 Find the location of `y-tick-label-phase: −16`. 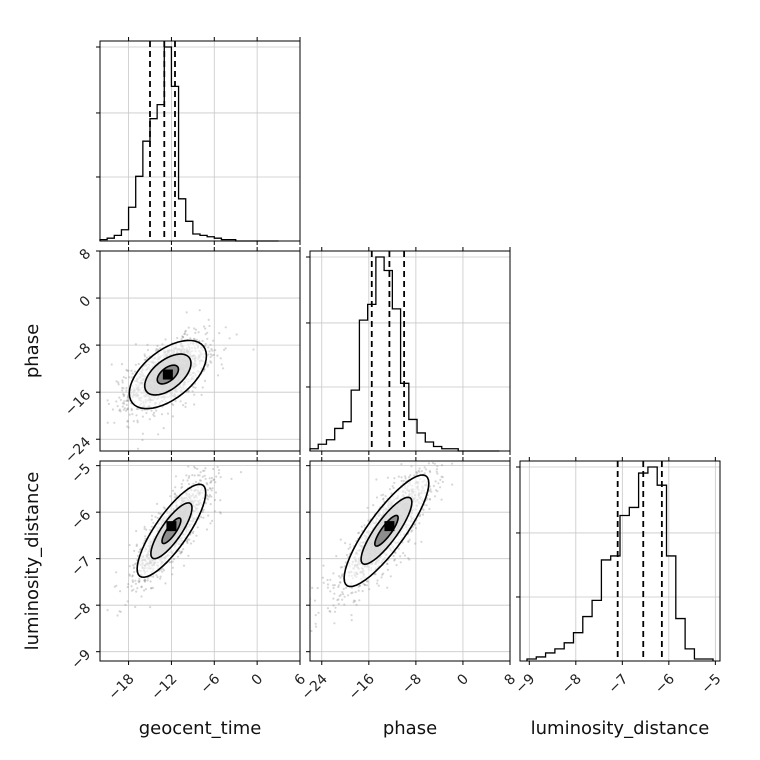

y-tick-label-phase: −16 is located at coordinates (78, 403).